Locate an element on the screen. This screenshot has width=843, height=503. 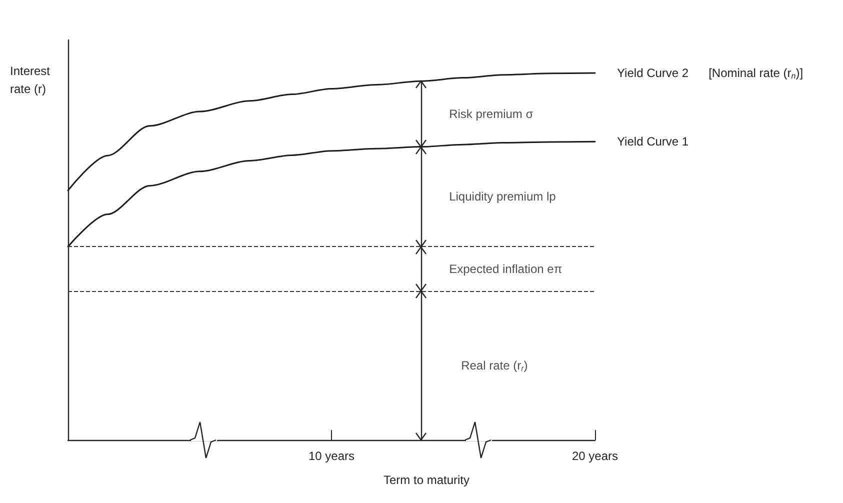
annotation: Liquidity premium lp is located at coordinates (502, 197).